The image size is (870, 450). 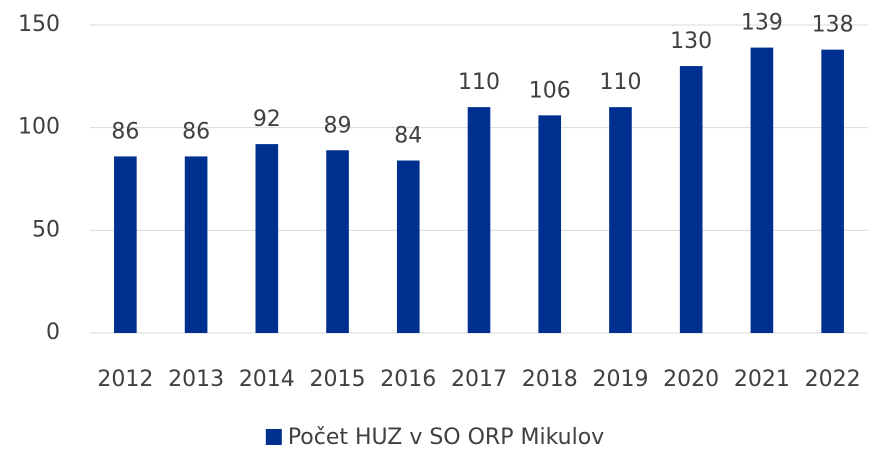 I want to click on x-tick-label: 2017, so click(x=479, y=379).